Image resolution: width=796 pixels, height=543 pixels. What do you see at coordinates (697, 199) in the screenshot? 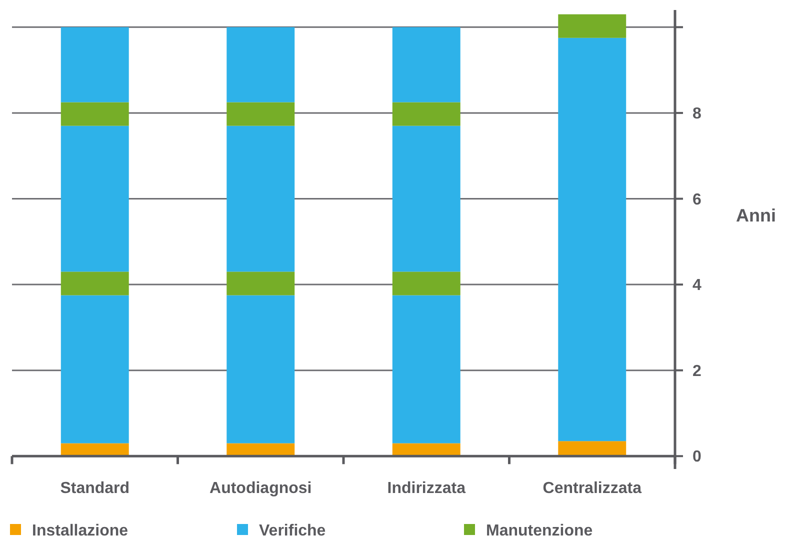
I see `y-tick-label: 6` at bounding box center [697, 199].